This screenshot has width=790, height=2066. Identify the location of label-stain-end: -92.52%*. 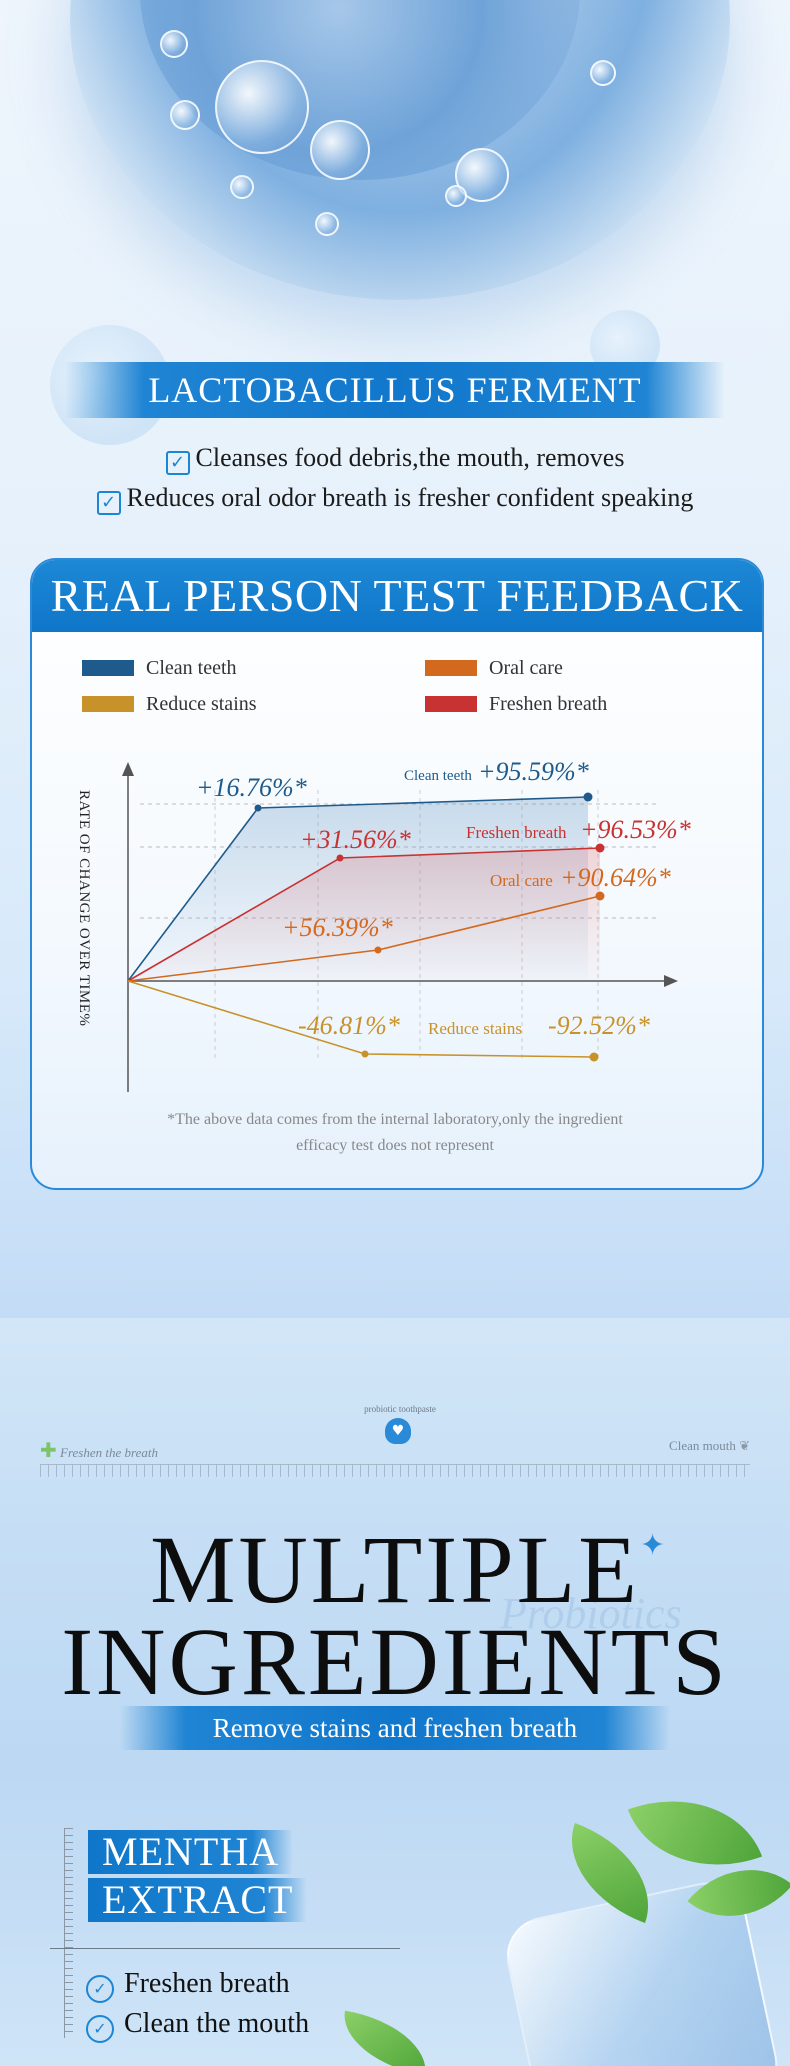
(599, 1025).